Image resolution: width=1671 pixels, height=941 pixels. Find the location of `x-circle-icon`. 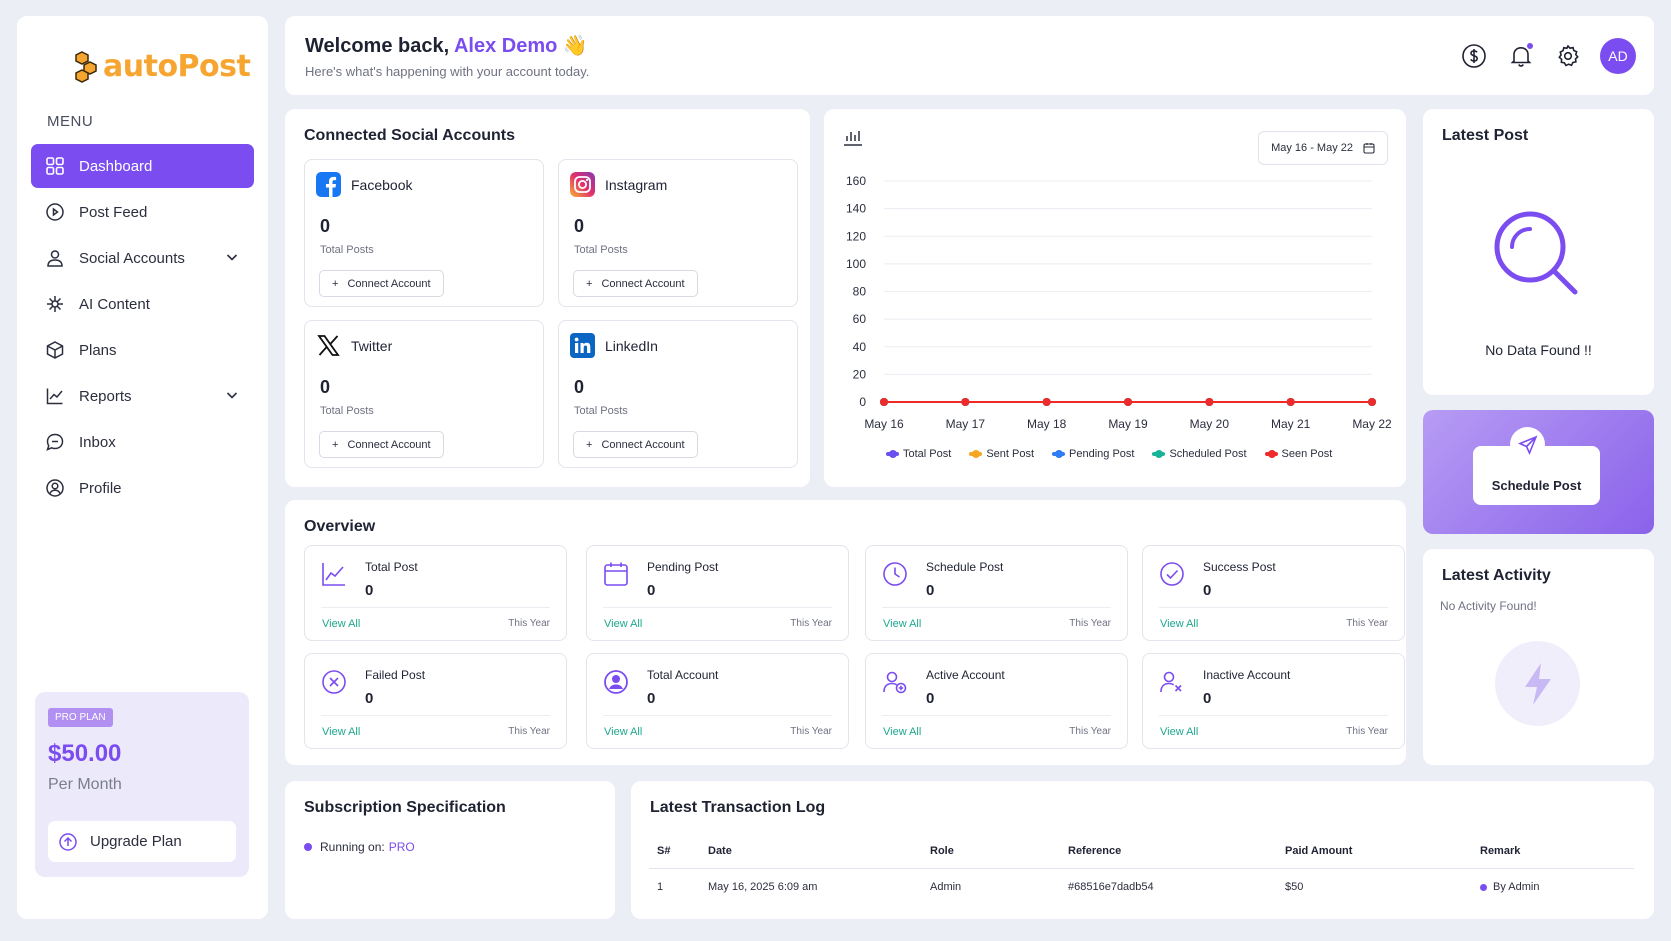

x-circle-icon is located at coordinates (334, 682).